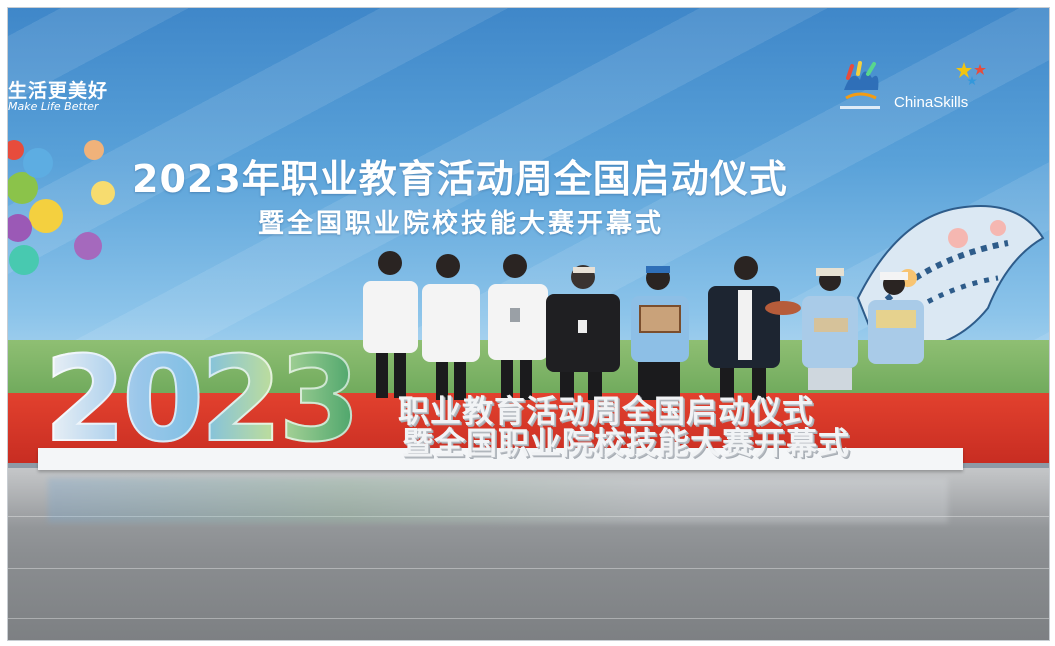  What do you see at coordinates (606, 412) in the screenshot?
I see `sculpture-text-line1: 职业教育活动周全国启动仪式` at bounding box center [606, 412].